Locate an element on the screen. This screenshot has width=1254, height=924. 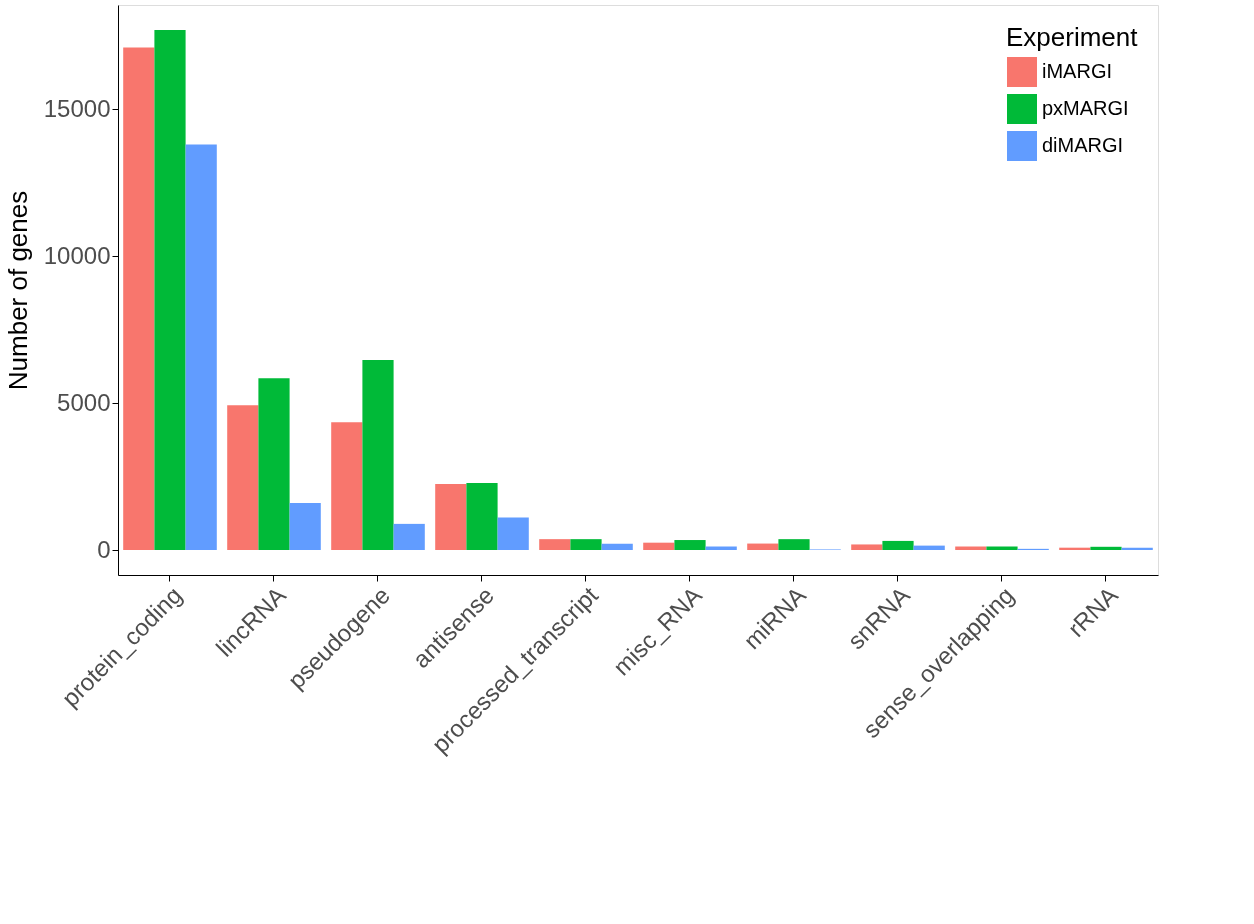
legend-label: diMARGI is located at coordinates (1083, 145).